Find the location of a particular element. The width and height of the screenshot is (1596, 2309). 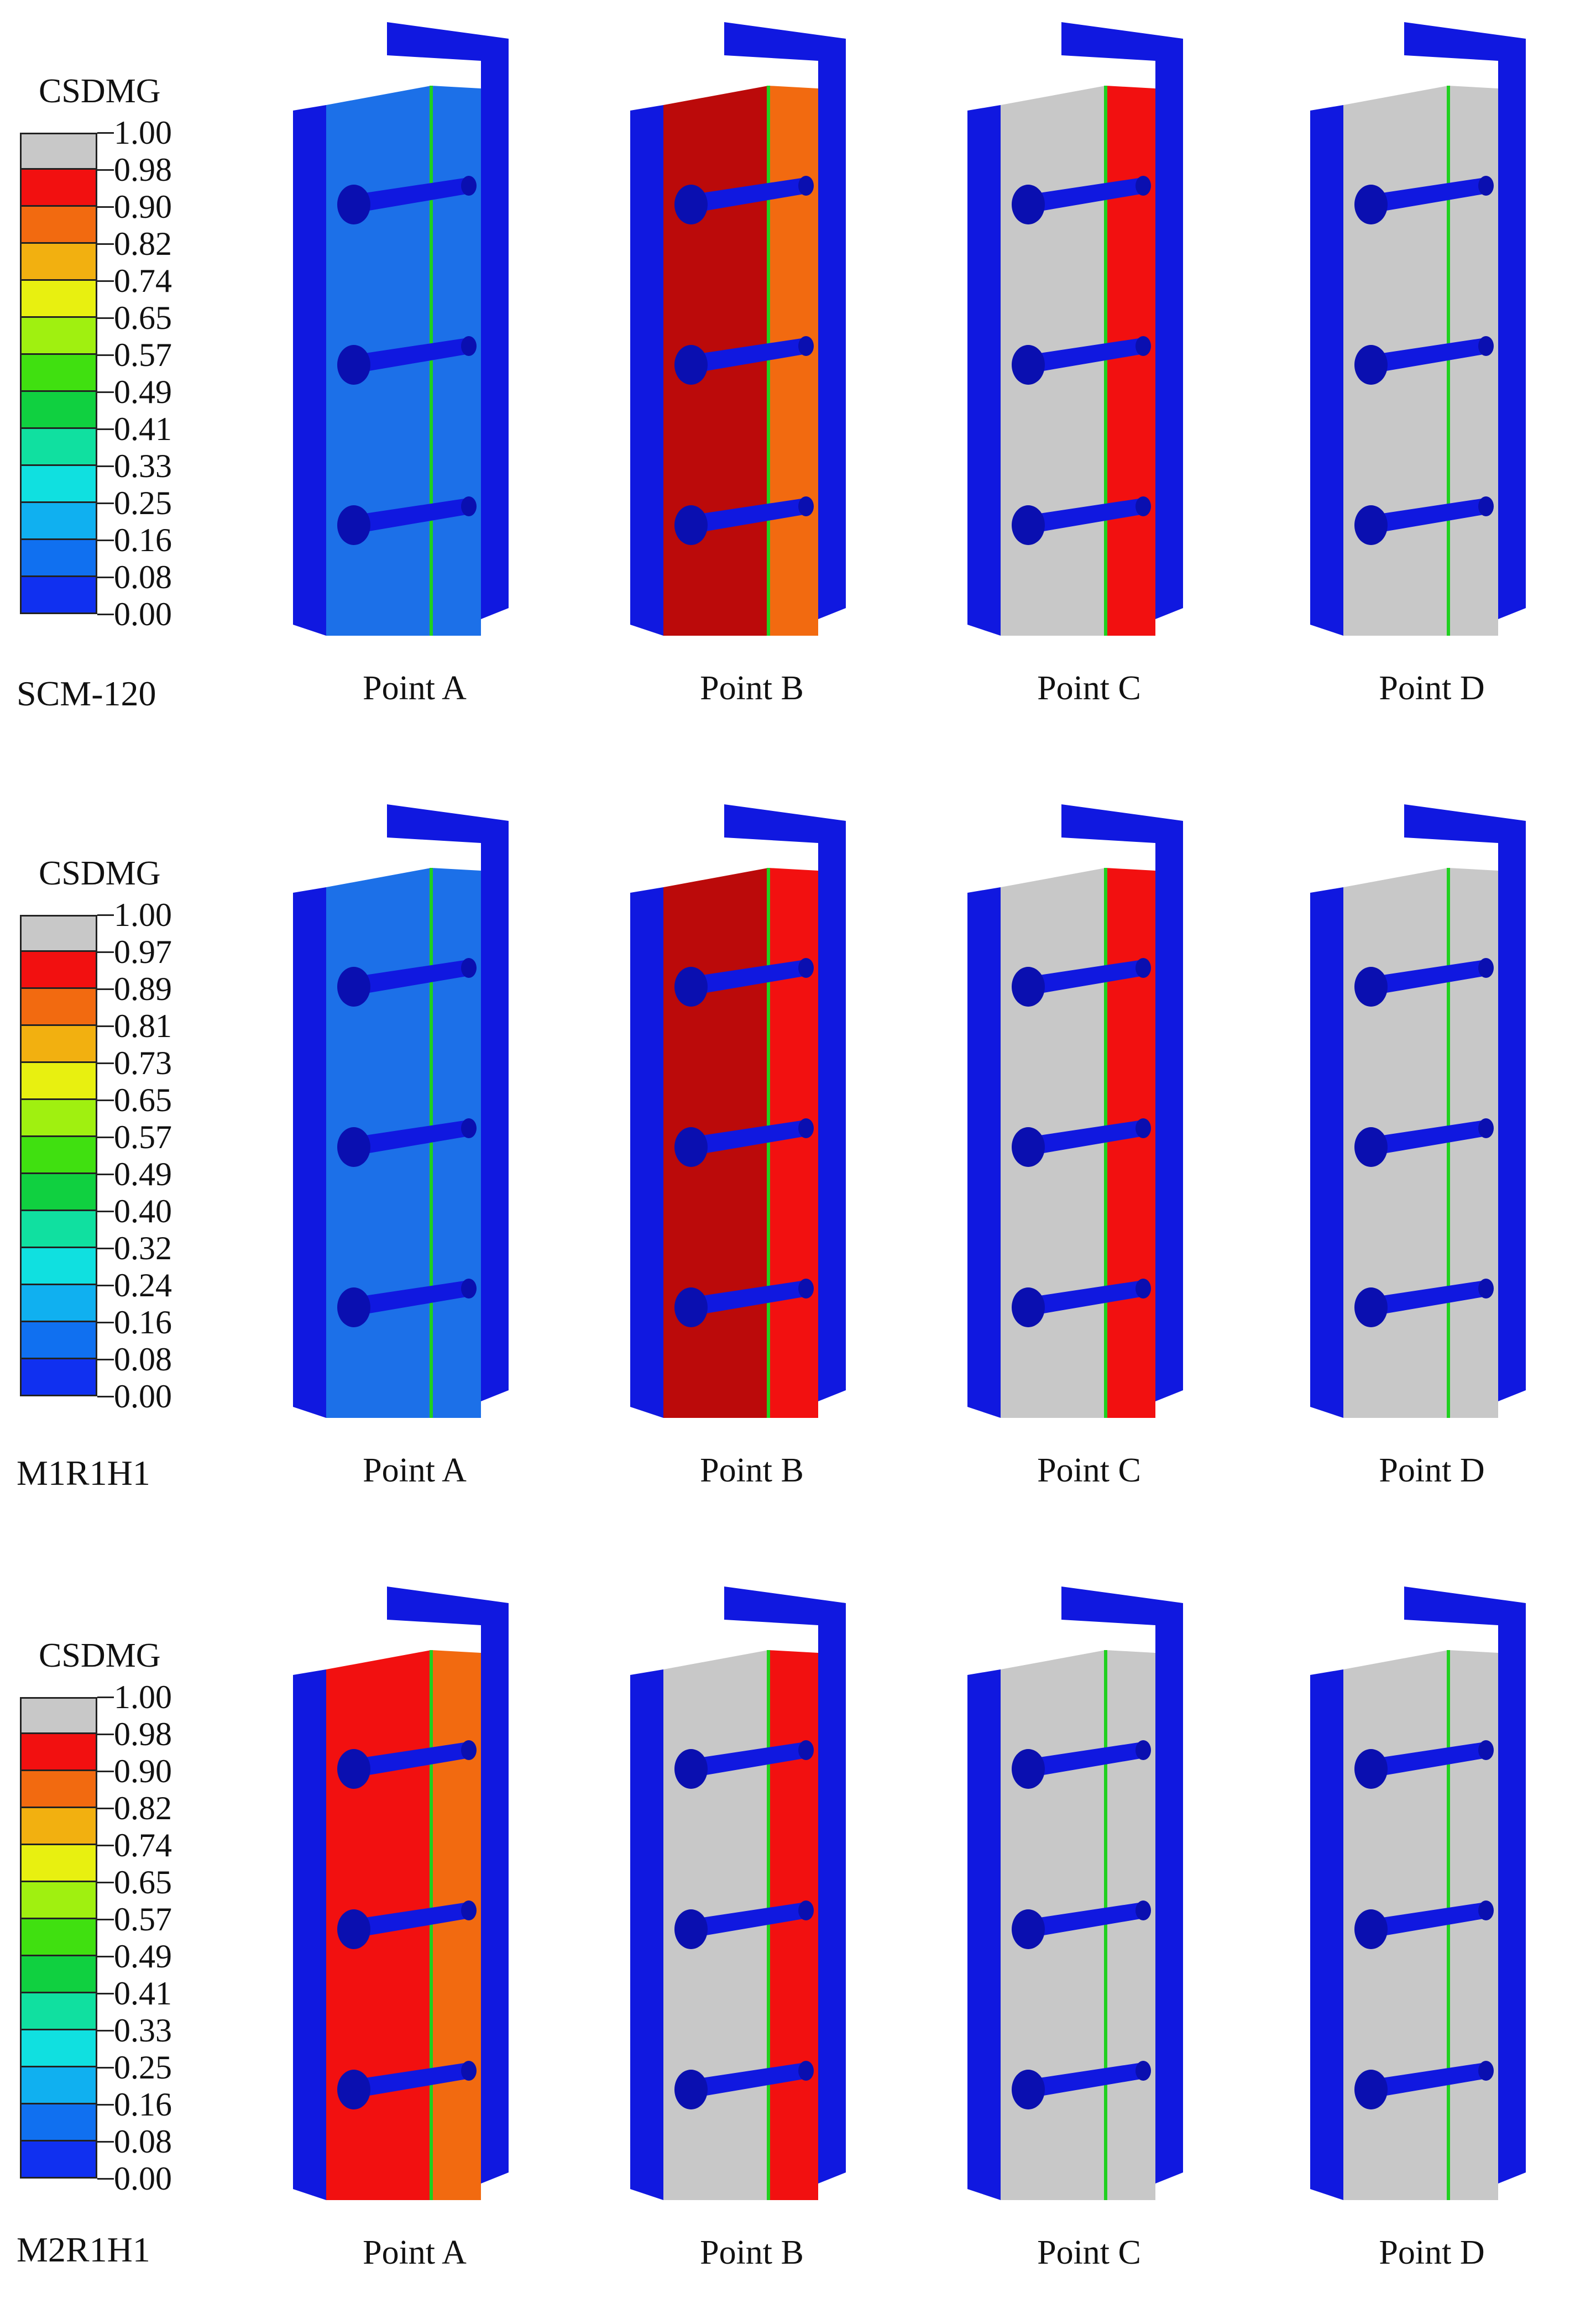

legend-tick-label: 0.32 is located at coordinates (143, 1248).